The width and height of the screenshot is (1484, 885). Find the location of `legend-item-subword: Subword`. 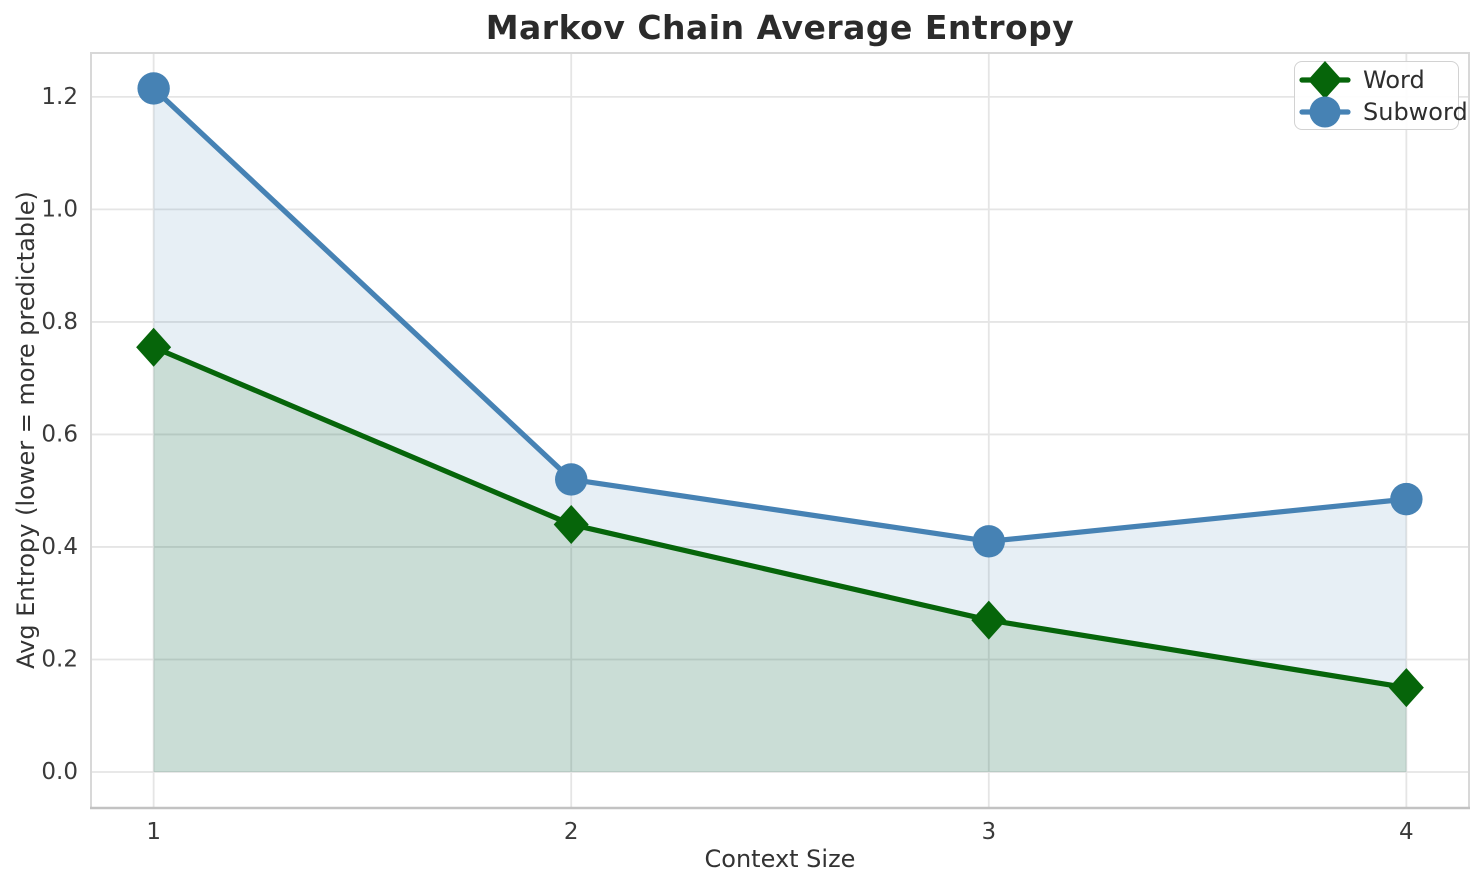

legend-item-subword: Subword is located at coordinates (1381, 112).